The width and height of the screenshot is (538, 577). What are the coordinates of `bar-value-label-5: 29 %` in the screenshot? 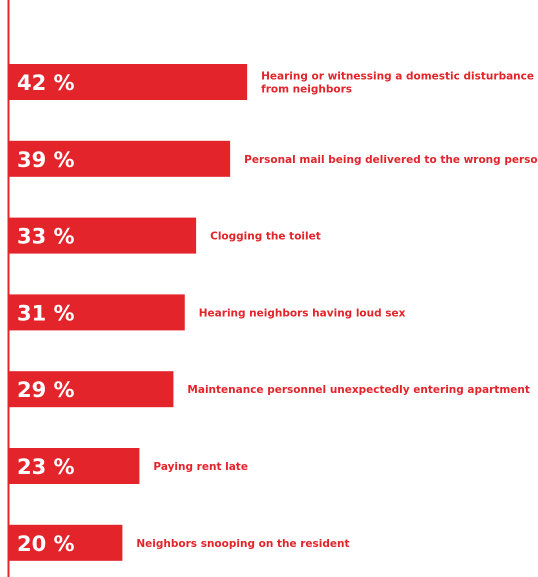 It's located at (46, 390).